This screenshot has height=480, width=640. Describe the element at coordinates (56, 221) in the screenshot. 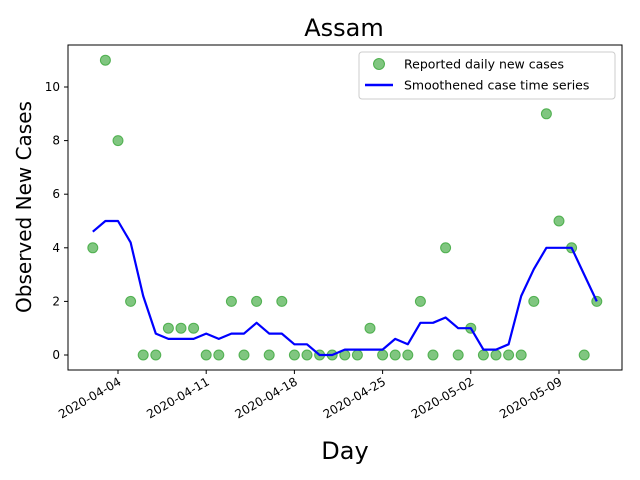

I see `y-axis: 0 2 4 6 8 10` at that location.